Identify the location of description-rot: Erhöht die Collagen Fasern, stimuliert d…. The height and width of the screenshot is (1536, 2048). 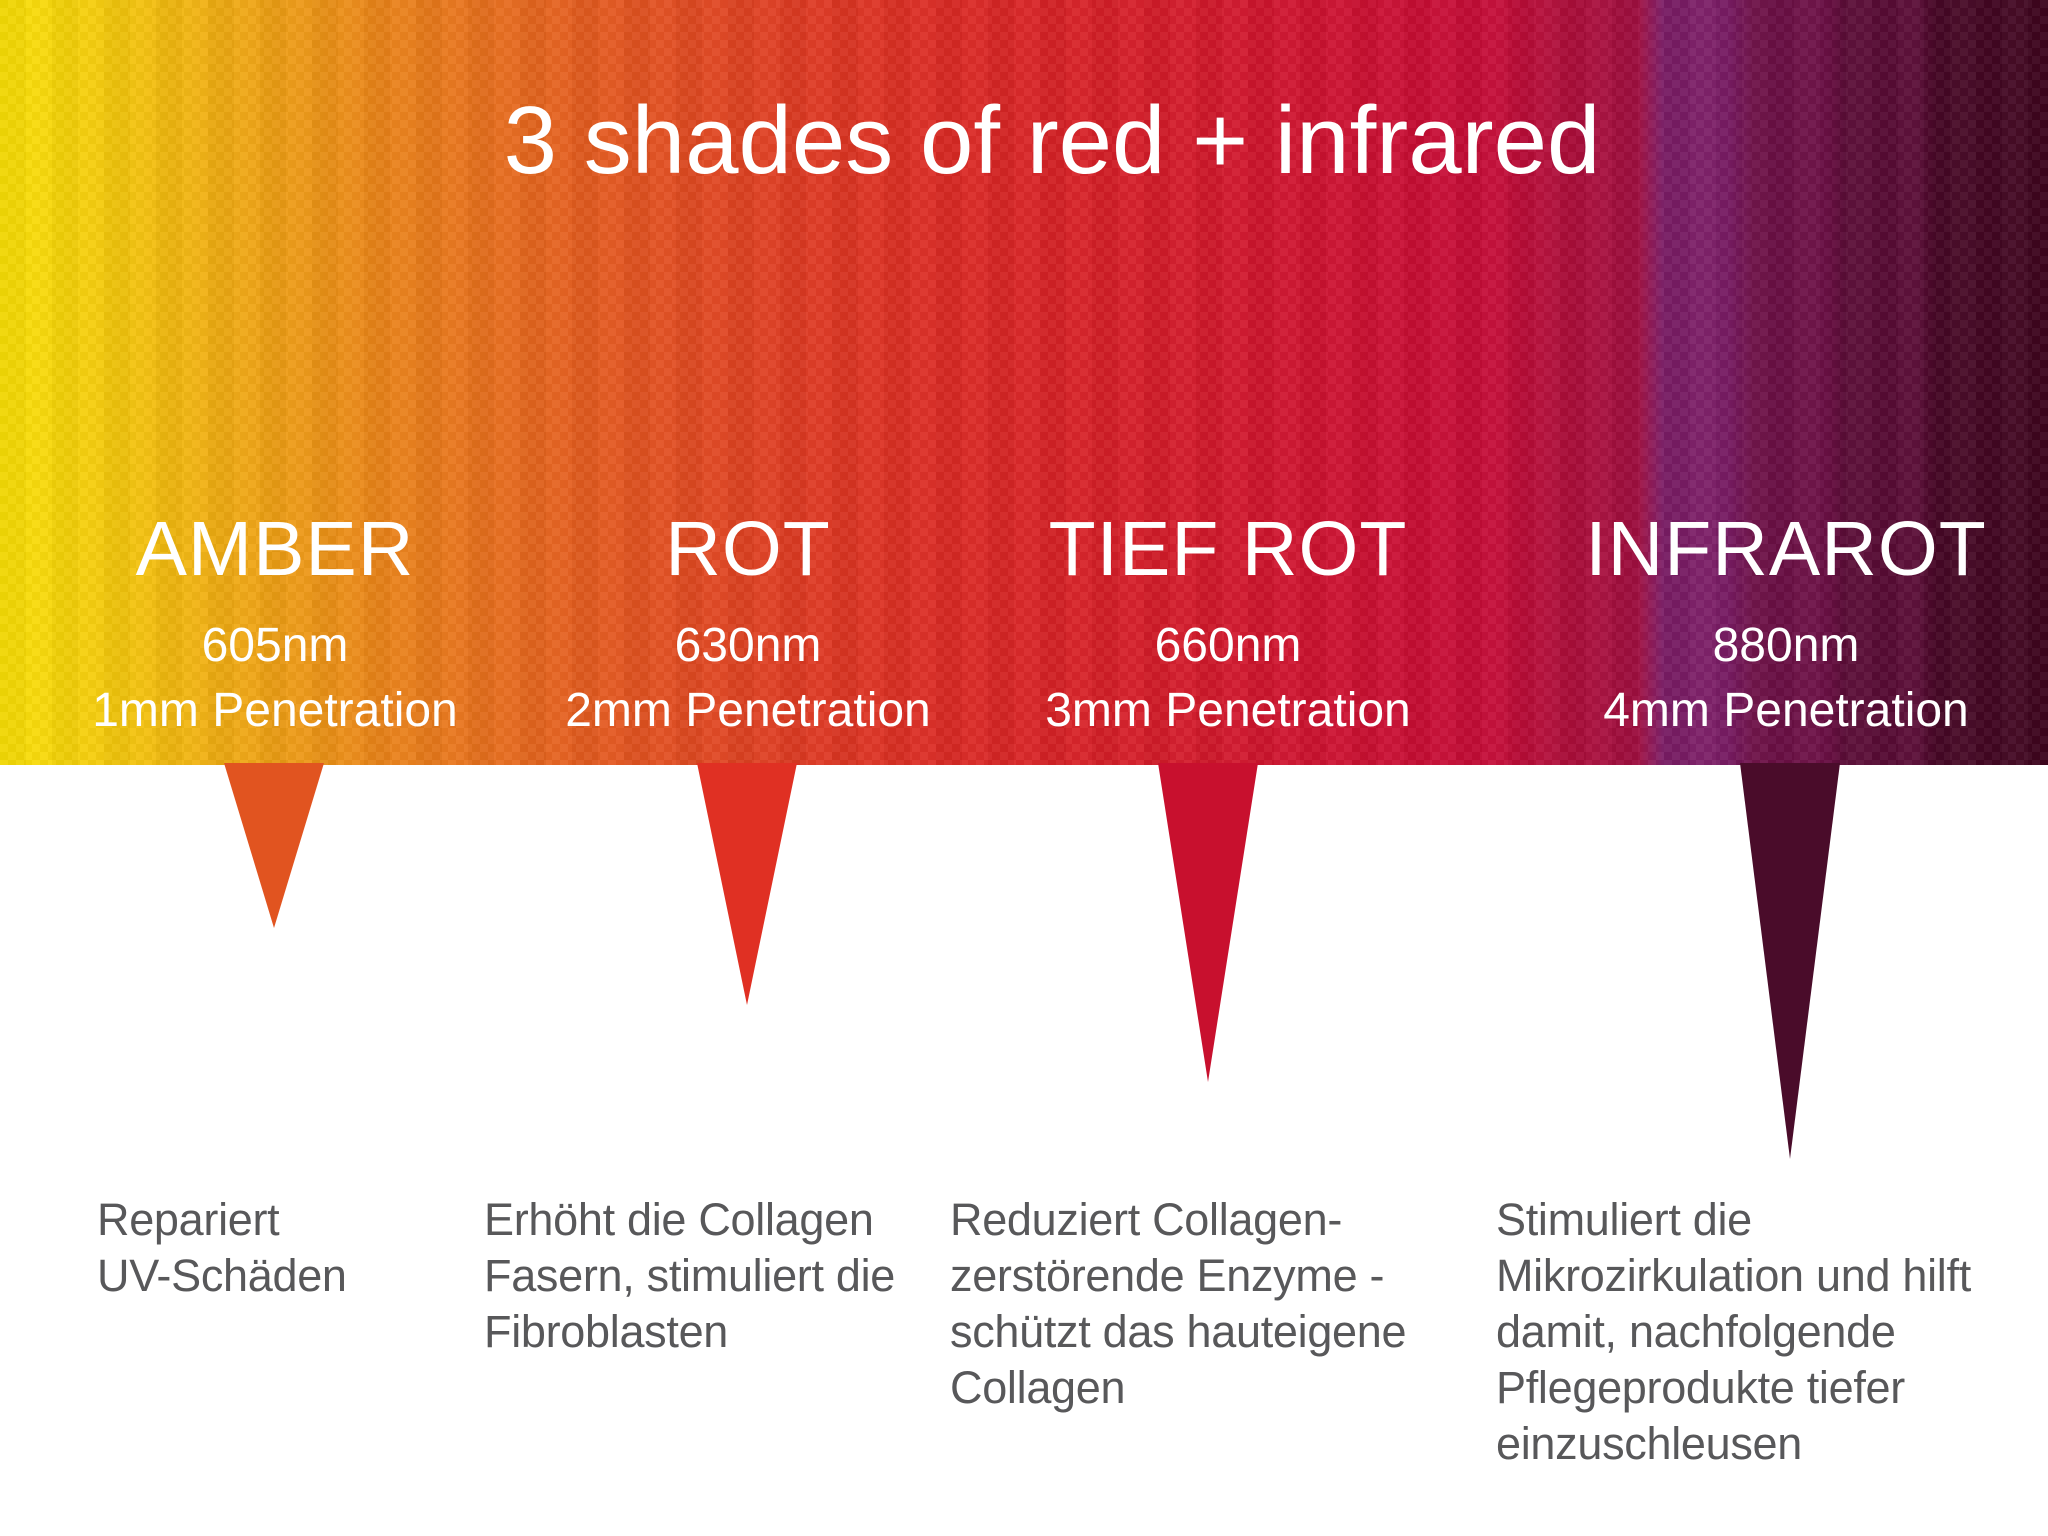
(690, 1275).